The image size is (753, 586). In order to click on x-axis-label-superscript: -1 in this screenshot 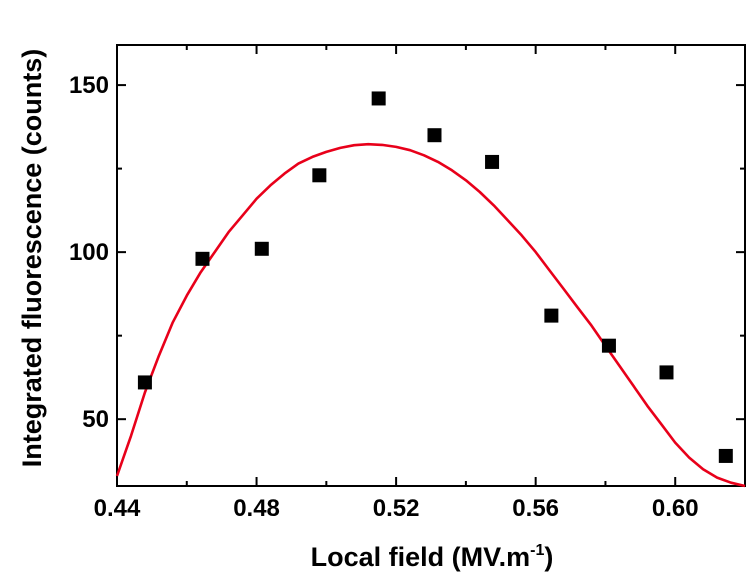, I will do `click(537, 550)`.